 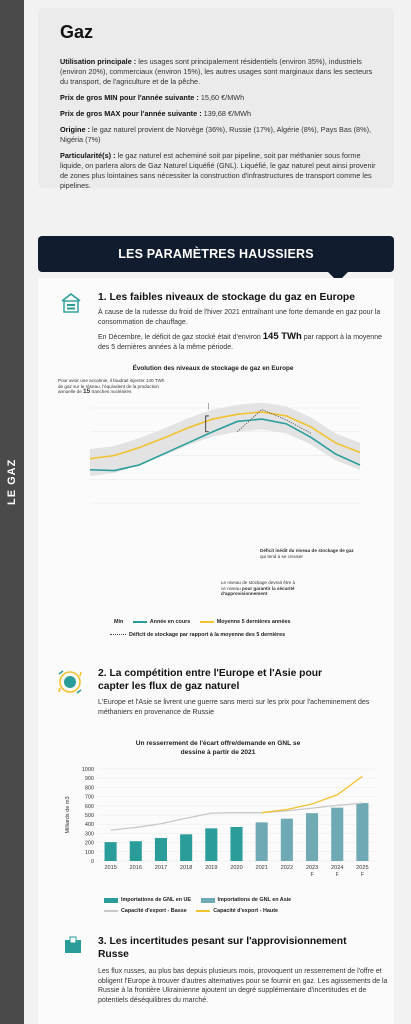 What do you see at coordinates (12, 481) in the screenshot?
I see `side-label: LE GAZ` at bounding box center [12, 481].